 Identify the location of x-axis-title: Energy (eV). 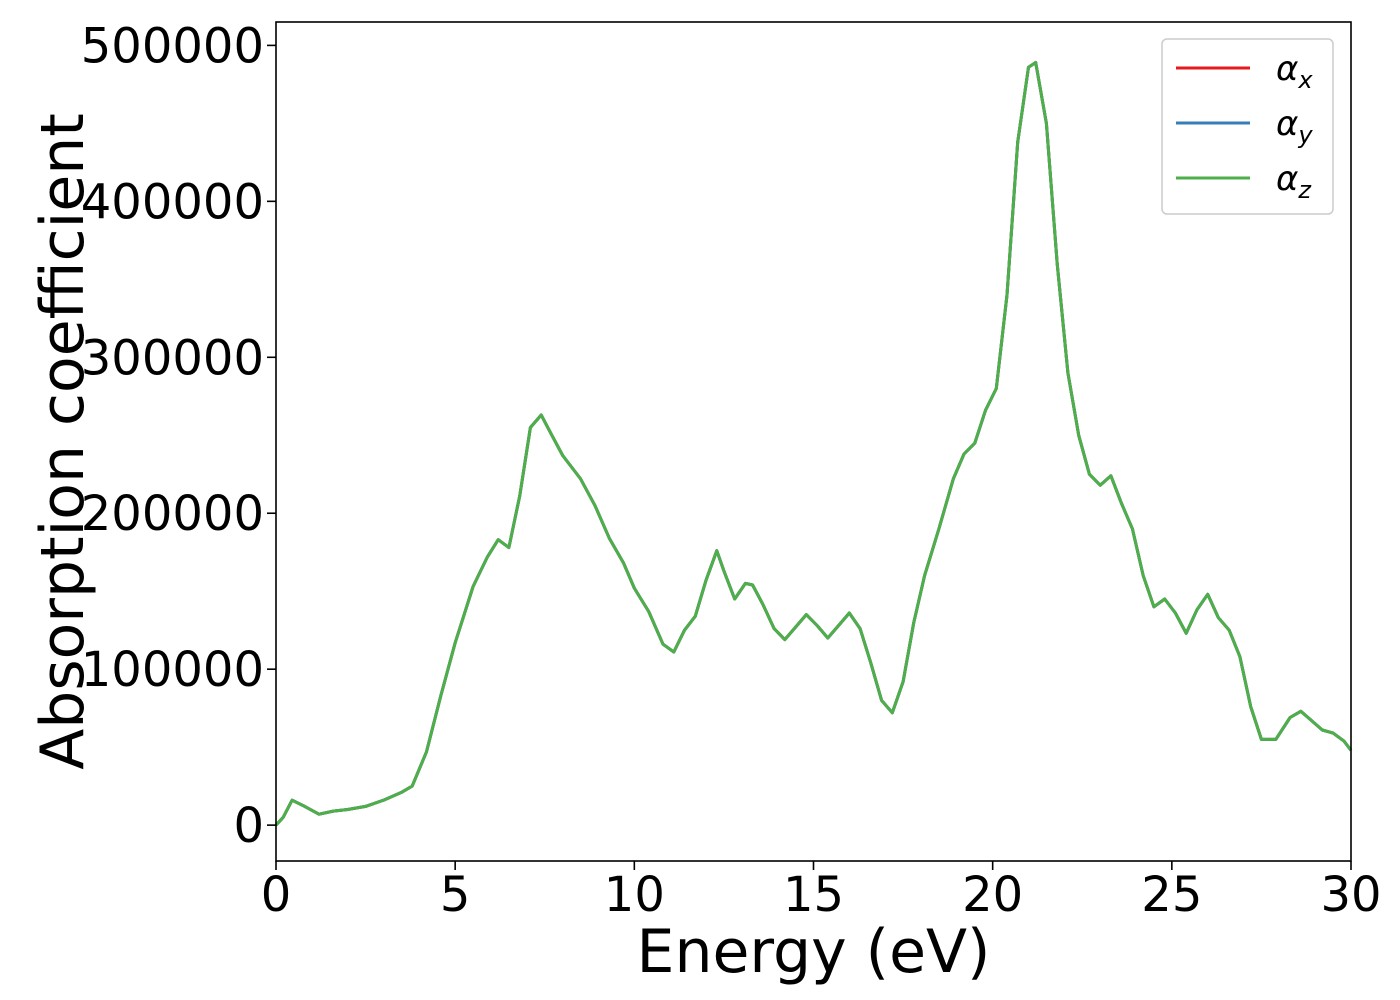
(814, 952).